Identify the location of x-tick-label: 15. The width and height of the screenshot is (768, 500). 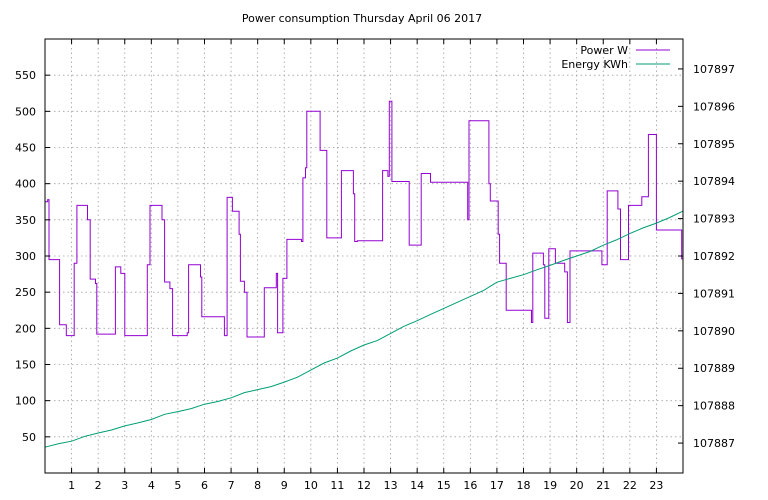
(444, 485).